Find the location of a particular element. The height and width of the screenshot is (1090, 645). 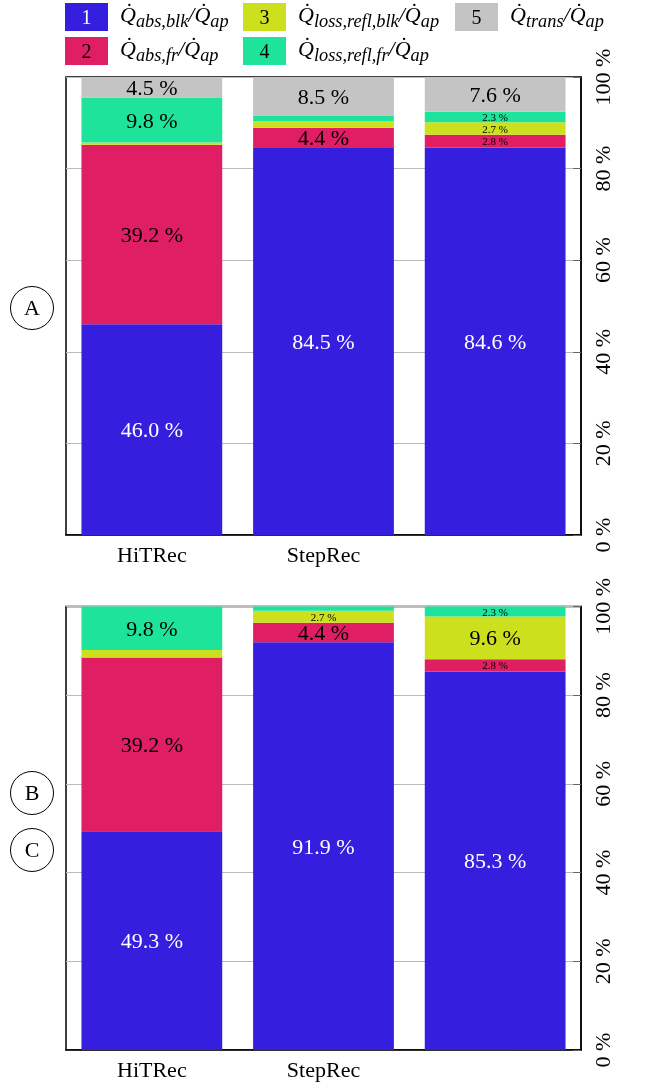

legend-label: Q̇$_{loss,refl,blk}$/Q̇$_{ap}$ is located at coordinates (369, 17).